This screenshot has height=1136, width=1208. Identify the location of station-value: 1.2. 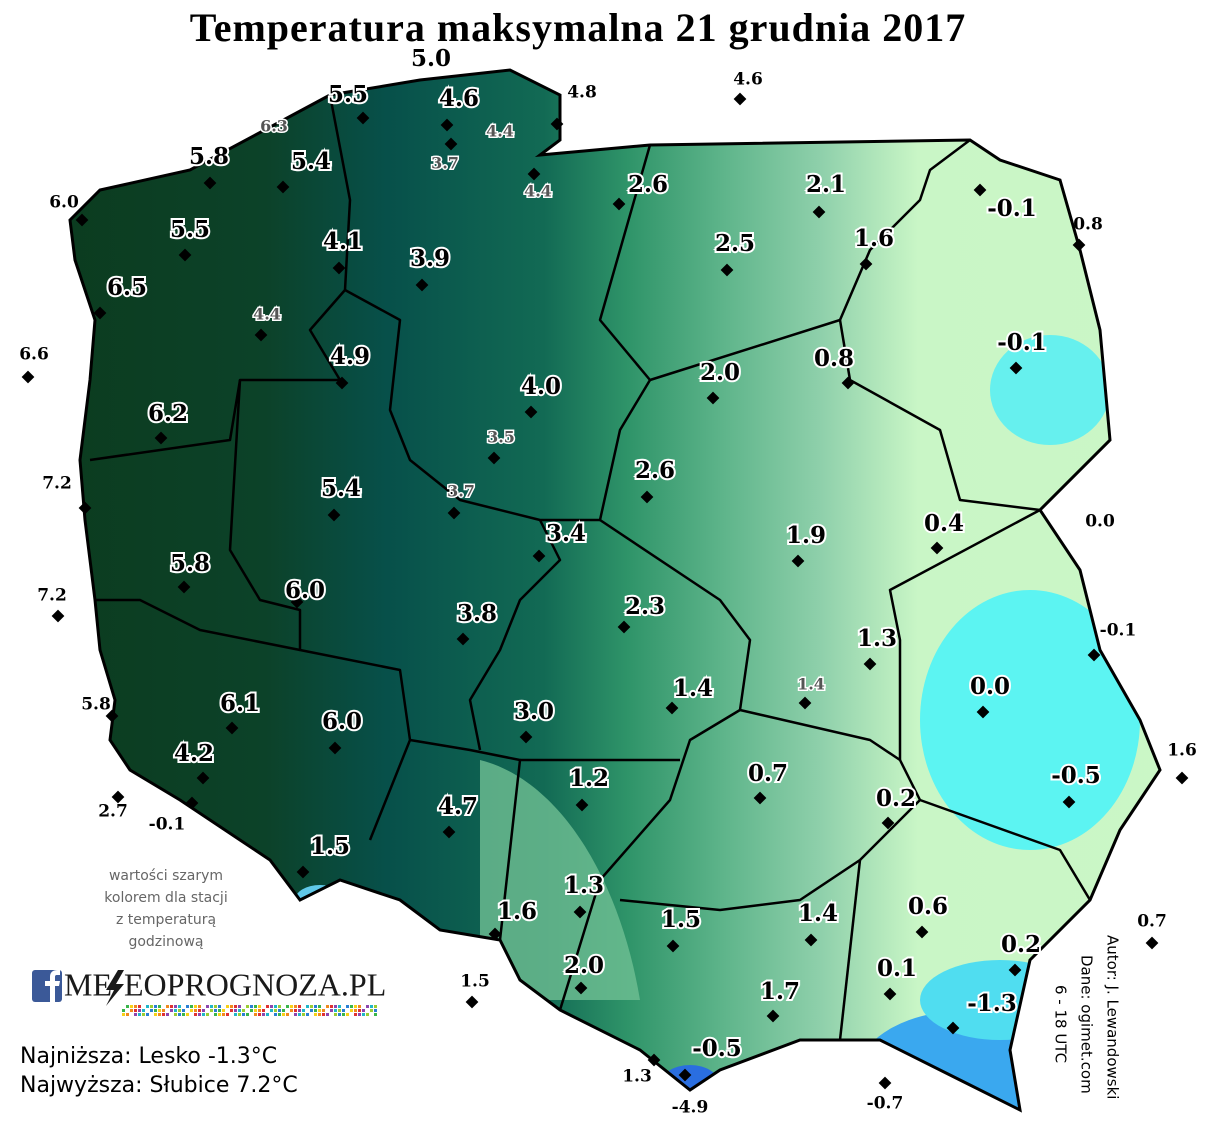
(589, 778).